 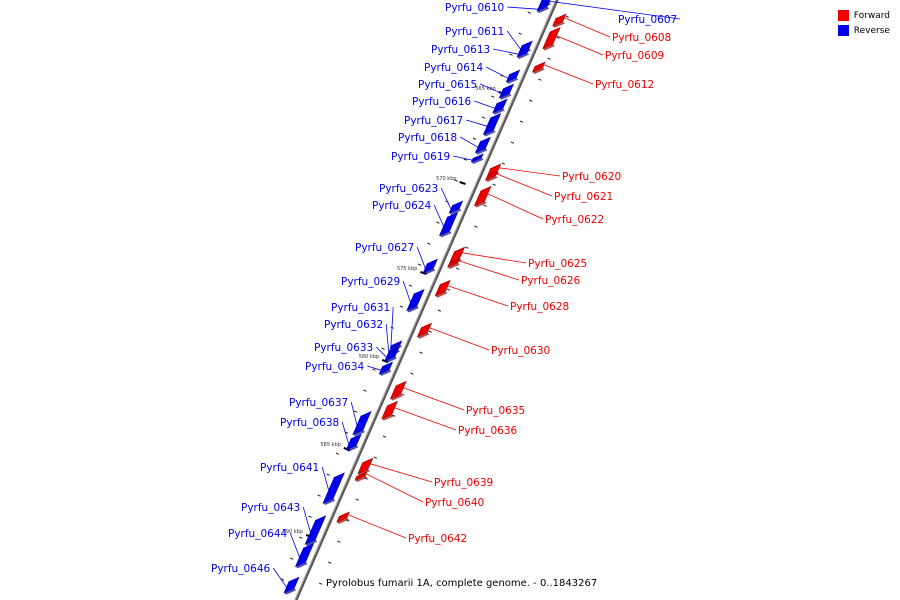 I want to click on legend-label-forward: Forward, so click(x=871, y=15).